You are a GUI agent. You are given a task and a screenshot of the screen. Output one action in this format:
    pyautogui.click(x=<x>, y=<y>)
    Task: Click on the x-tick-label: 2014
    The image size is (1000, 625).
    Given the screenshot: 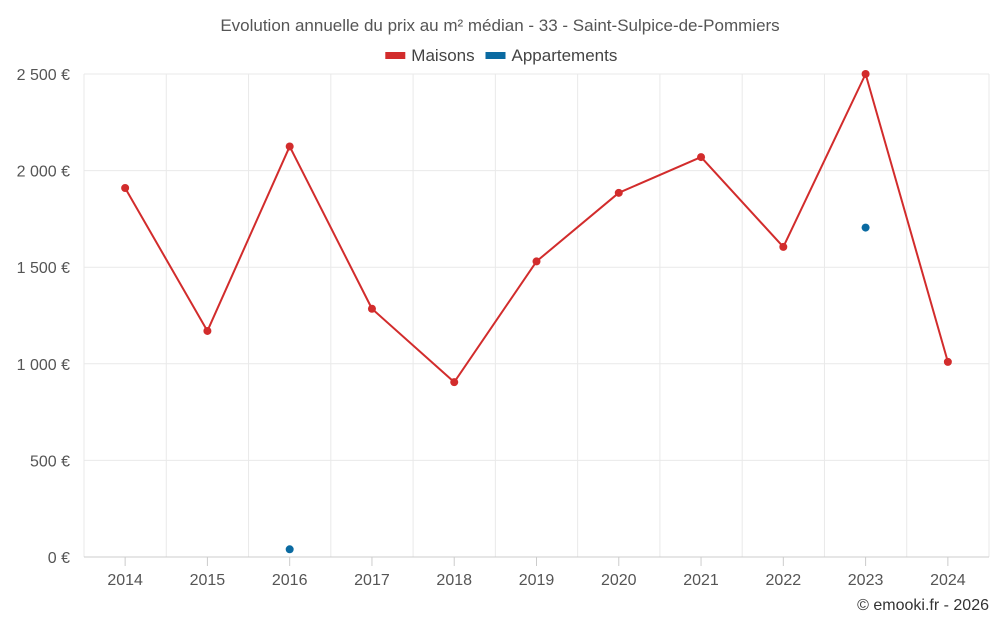 What is the action you would take?
    pyautogui.click(x=125, y=580)
    